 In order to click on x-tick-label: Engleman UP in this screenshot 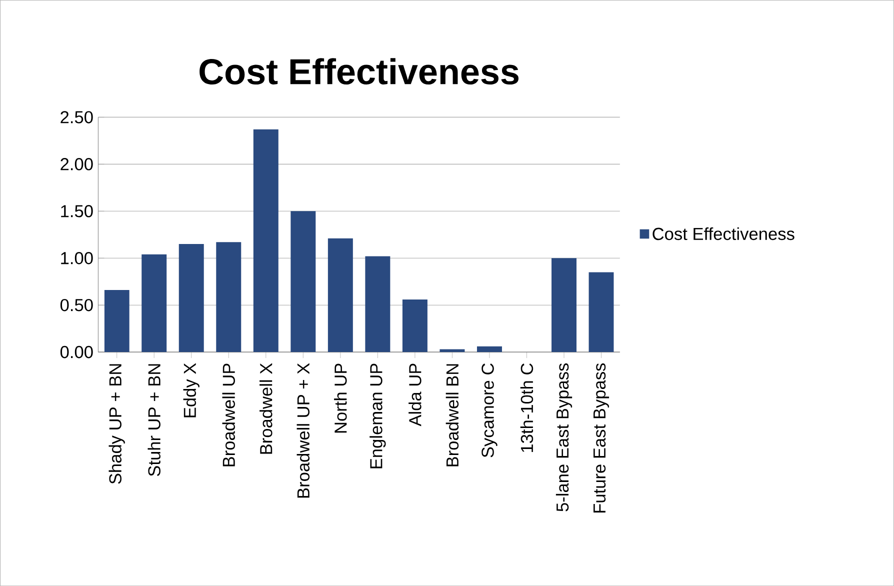, I will do `click(378, 416)`.